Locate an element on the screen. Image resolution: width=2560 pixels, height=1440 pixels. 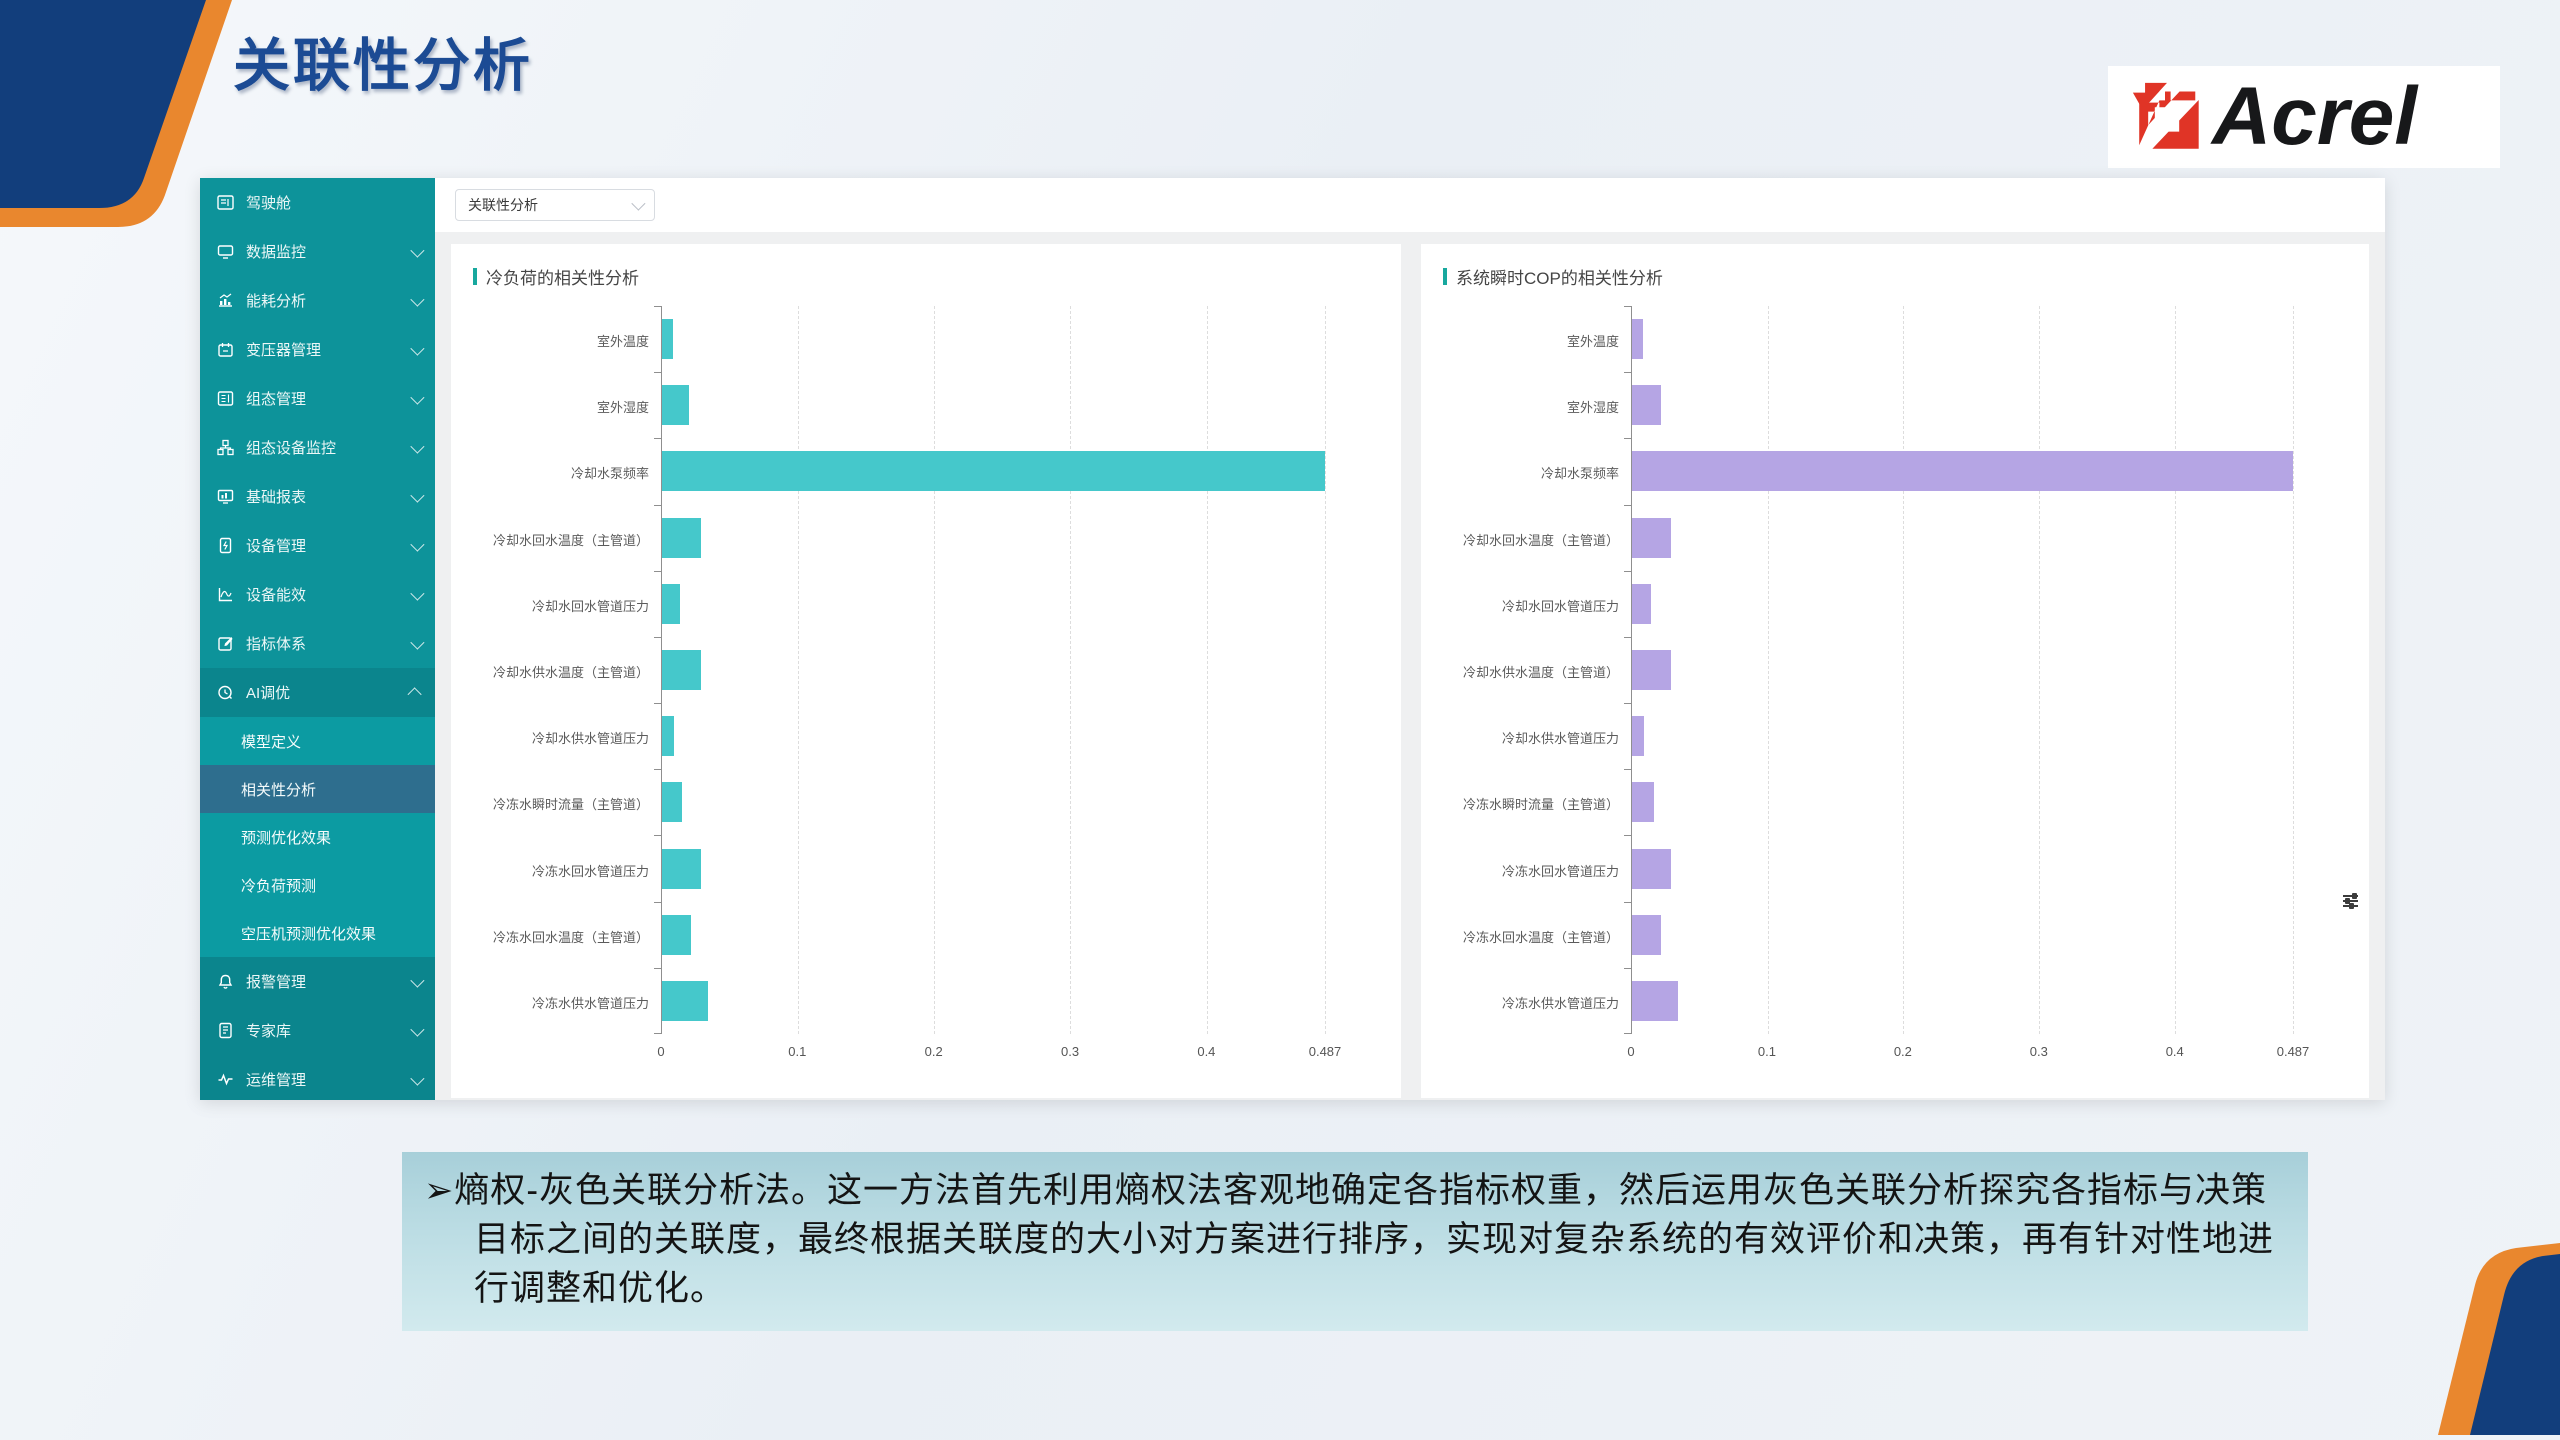
sidebar-subitem-预测优化效果: 预测优化效果 is located at coordinates (317, 837).